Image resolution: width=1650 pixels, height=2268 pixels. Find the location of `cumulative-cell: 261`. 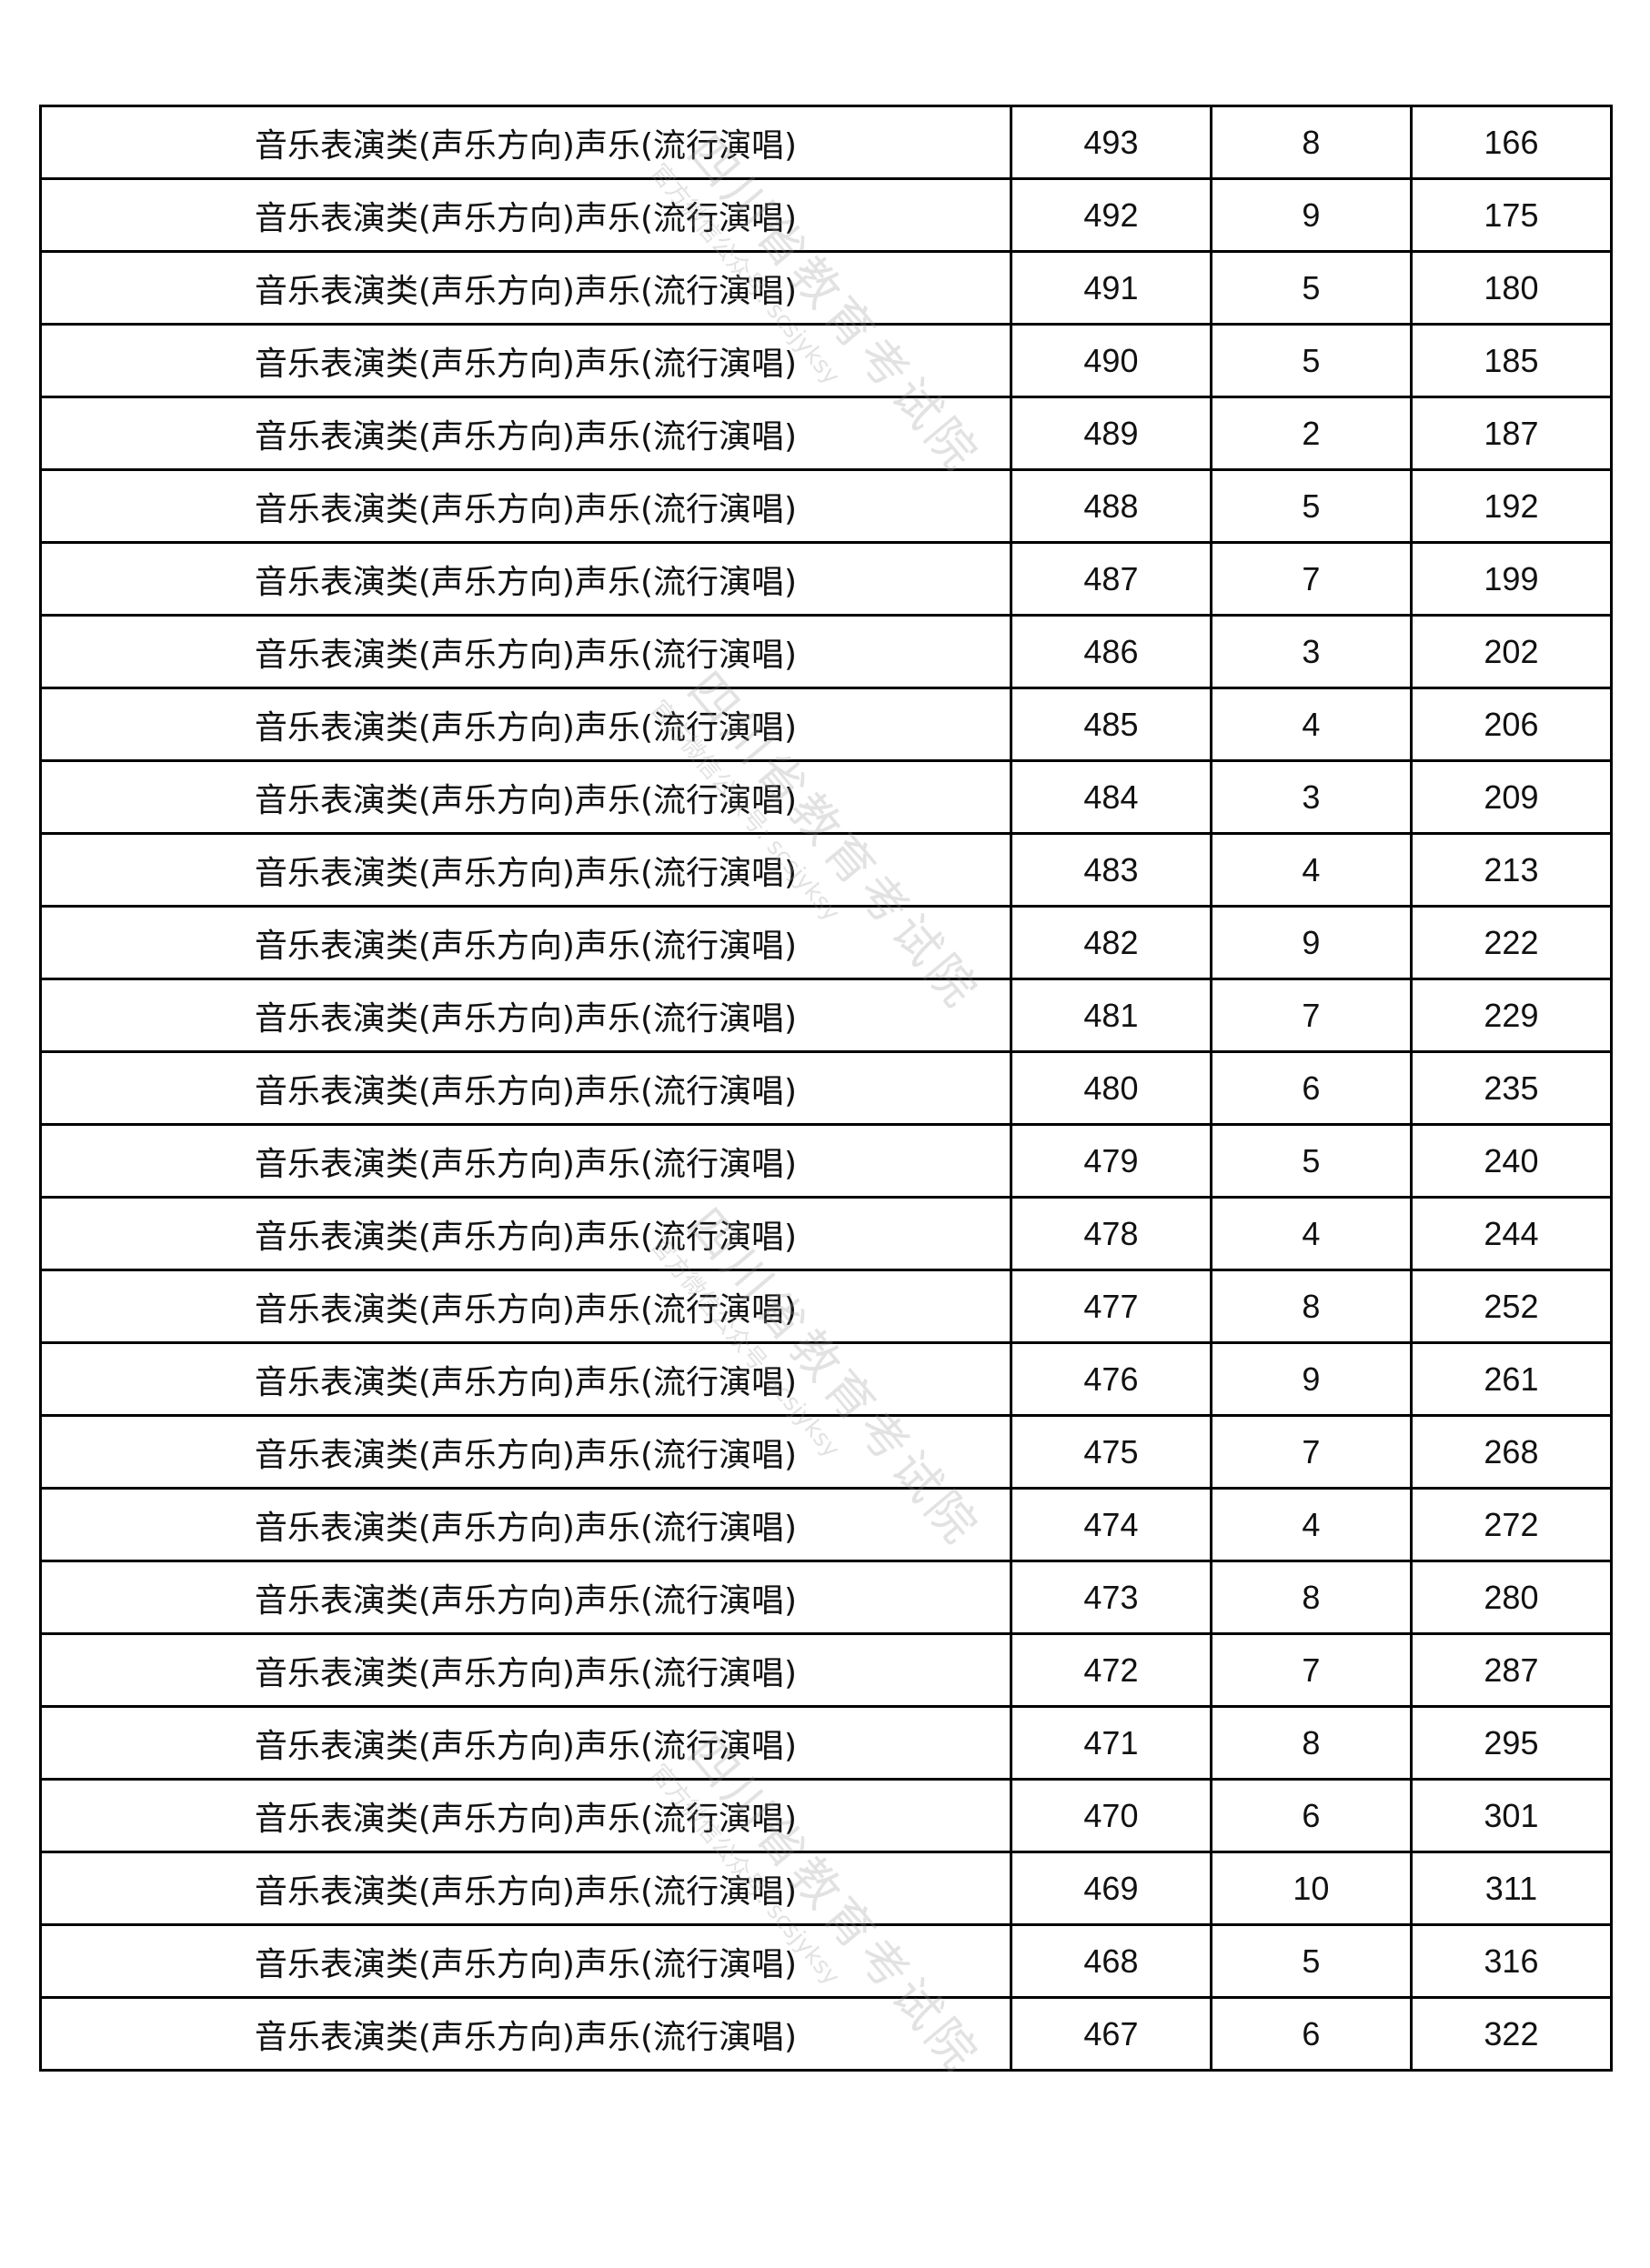

cumulative-cell: 261 is located at coordinates (1511, 1379).